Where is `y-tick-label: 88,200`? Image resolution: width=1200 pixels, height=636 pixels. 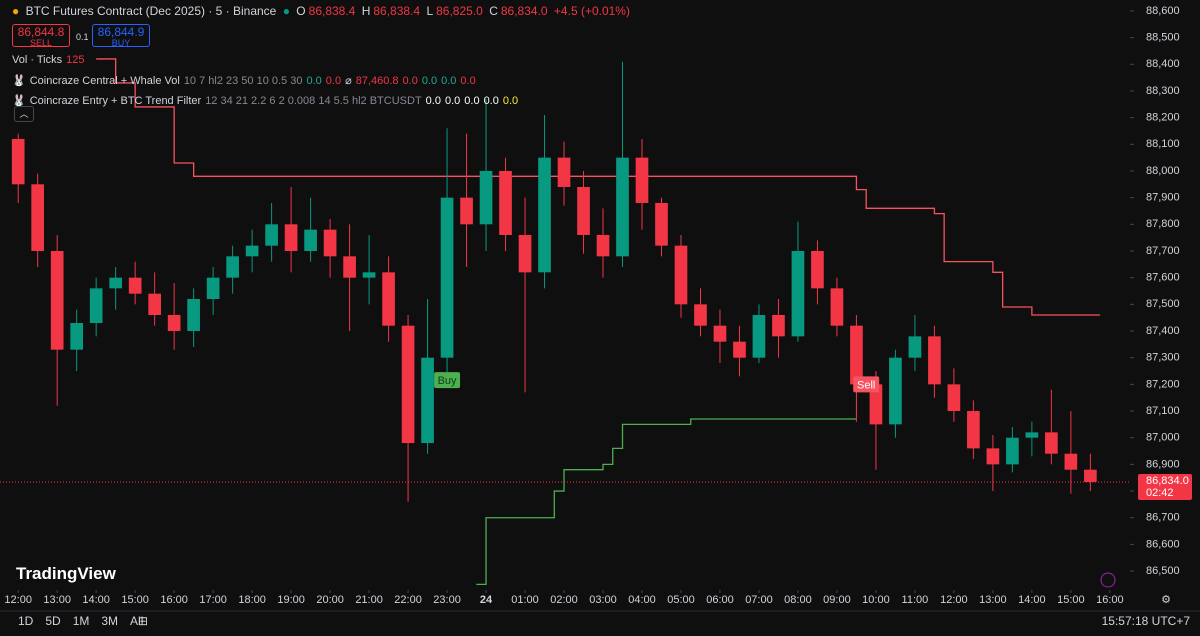
y-tick-label: 88,200 is located at coordinates (1163, 118).